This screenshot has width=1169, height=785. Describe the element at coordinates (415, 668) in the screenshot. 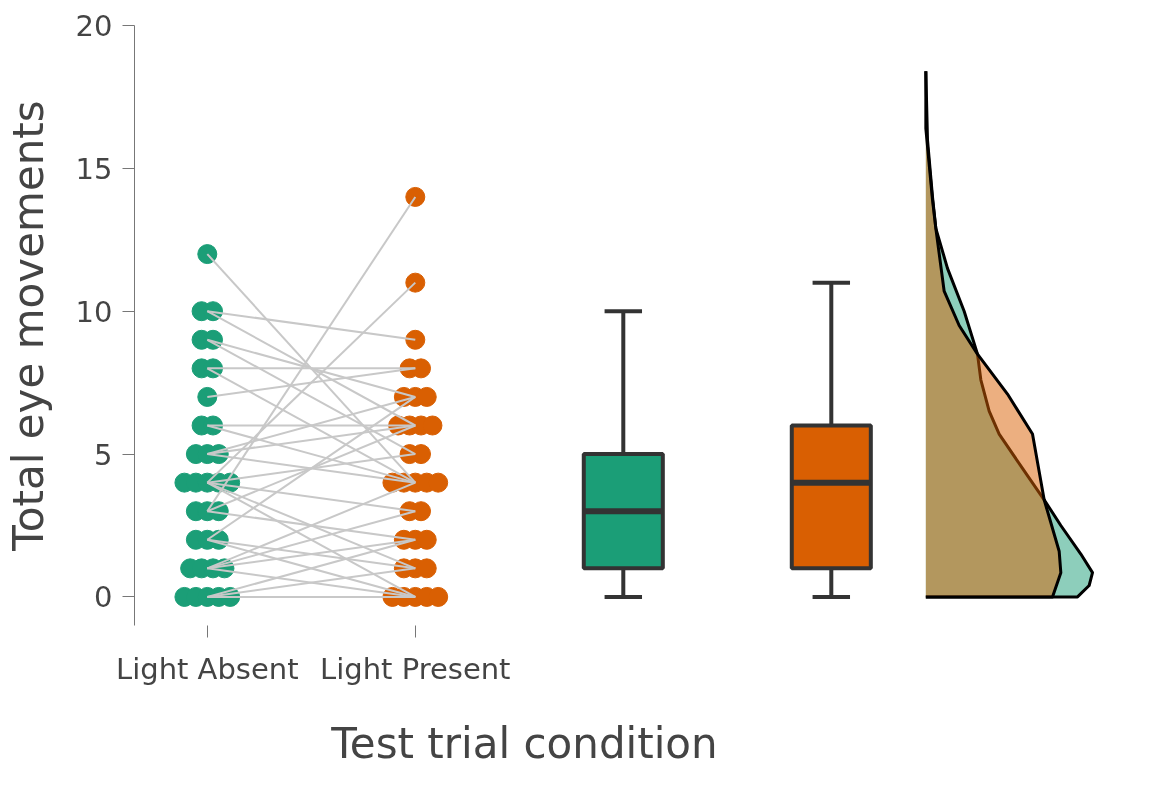

I see `x-tick-label: Light Present` at that location.